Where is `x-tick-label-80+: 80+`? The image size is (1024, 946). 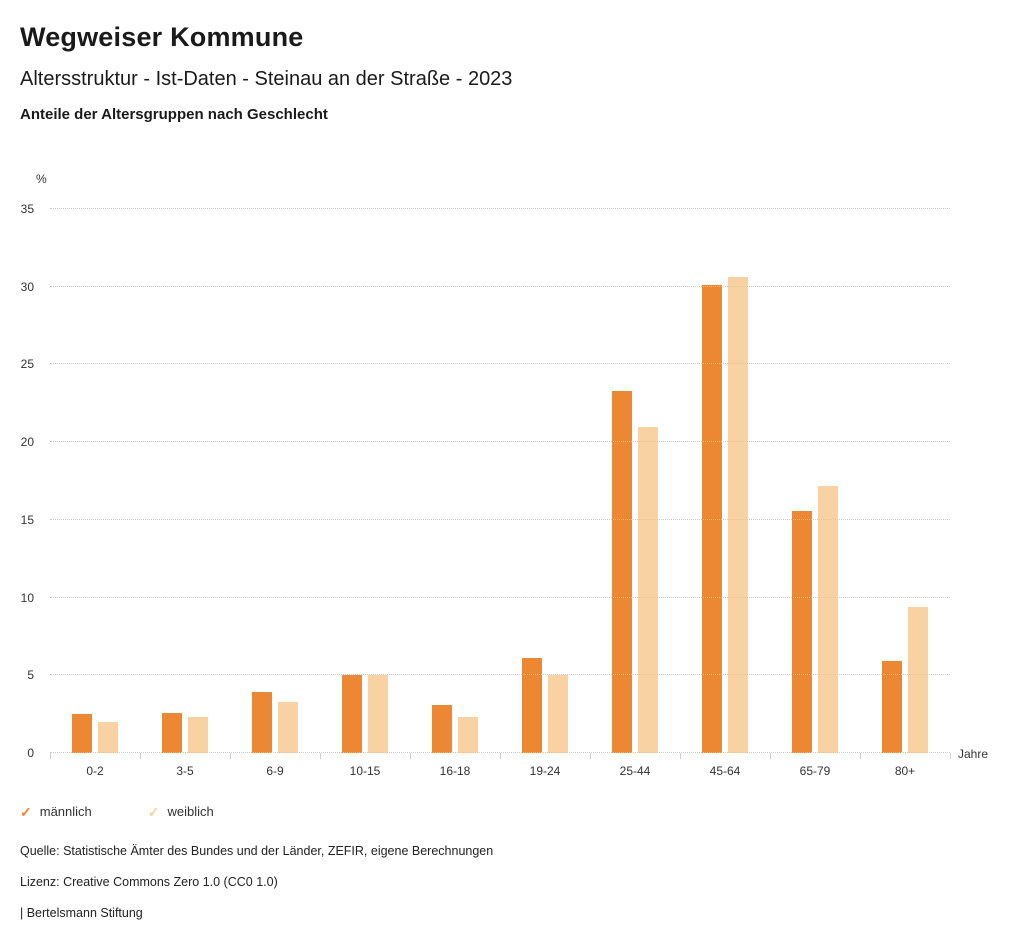
x-tick-label-80+: 80+ is located at coordinates (905, 771).